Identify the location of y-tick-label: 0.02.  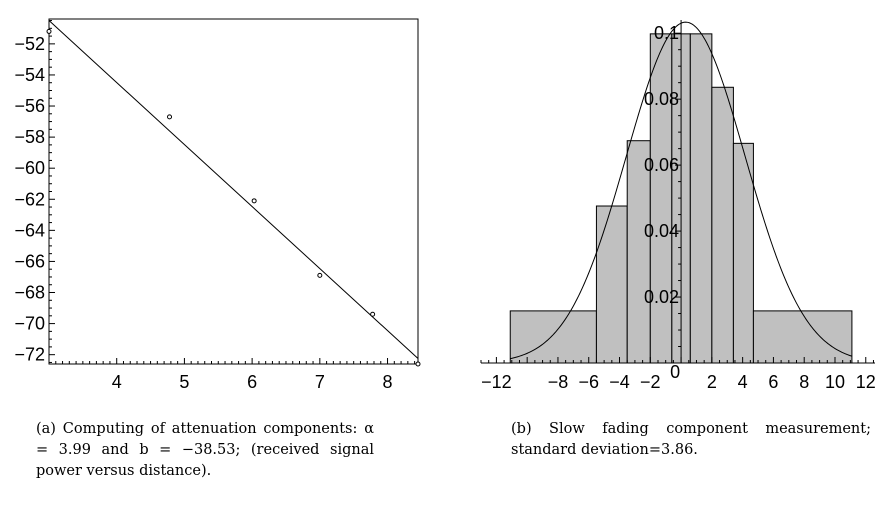
(661, 297).